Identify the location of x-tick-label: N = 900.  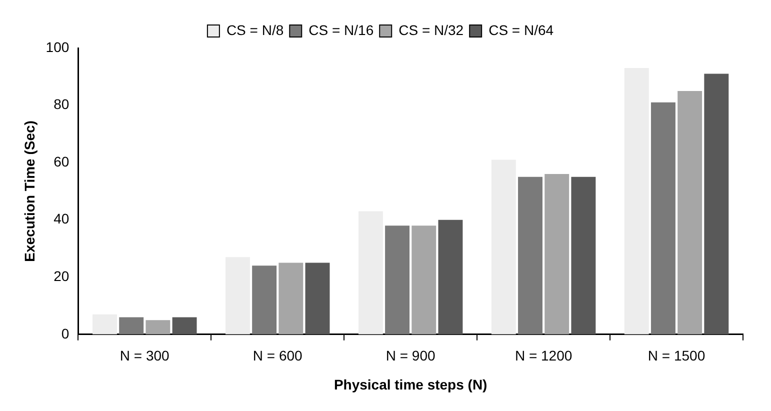
(411, 356).